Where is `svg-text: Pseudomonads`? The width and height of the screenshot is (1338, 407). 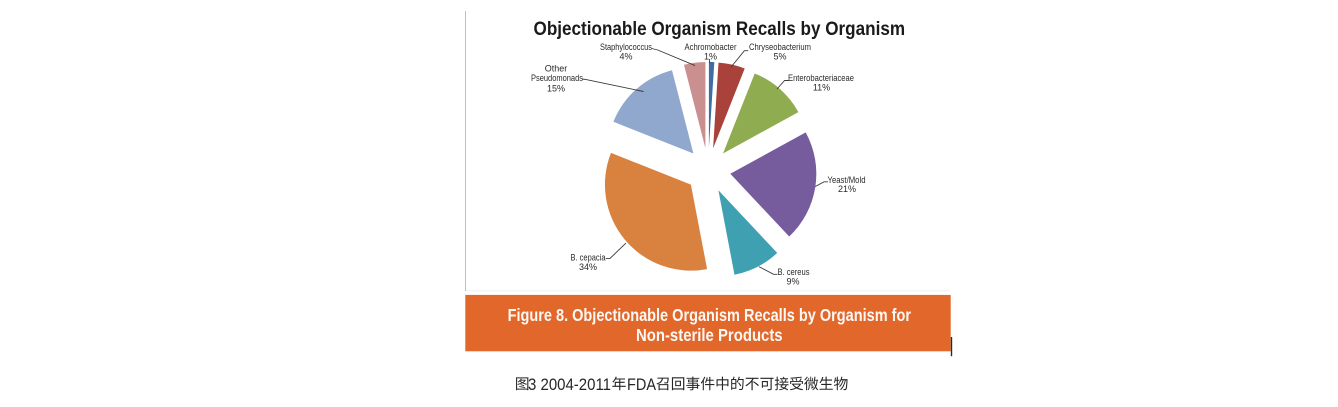 svg-text: Pseudomonads is located at coordinates (557, 78).